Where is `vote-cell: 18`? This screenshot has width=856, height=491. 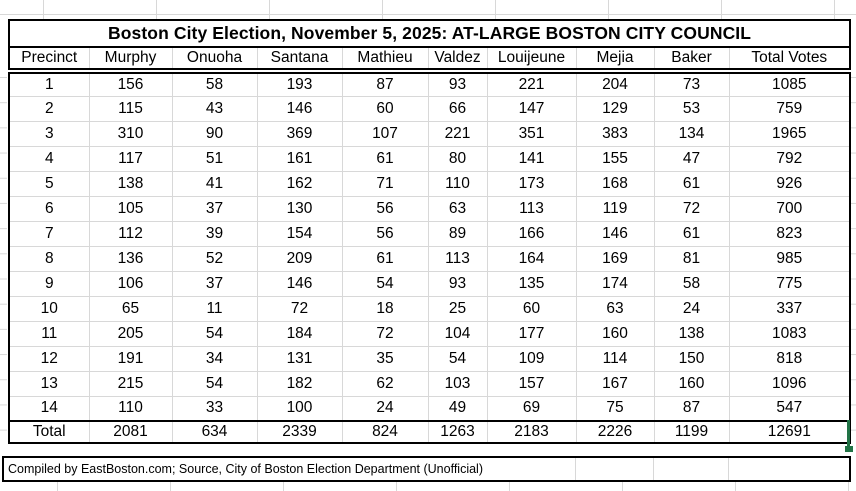 vote-cell: 18 is located at coordinates (385, 308).